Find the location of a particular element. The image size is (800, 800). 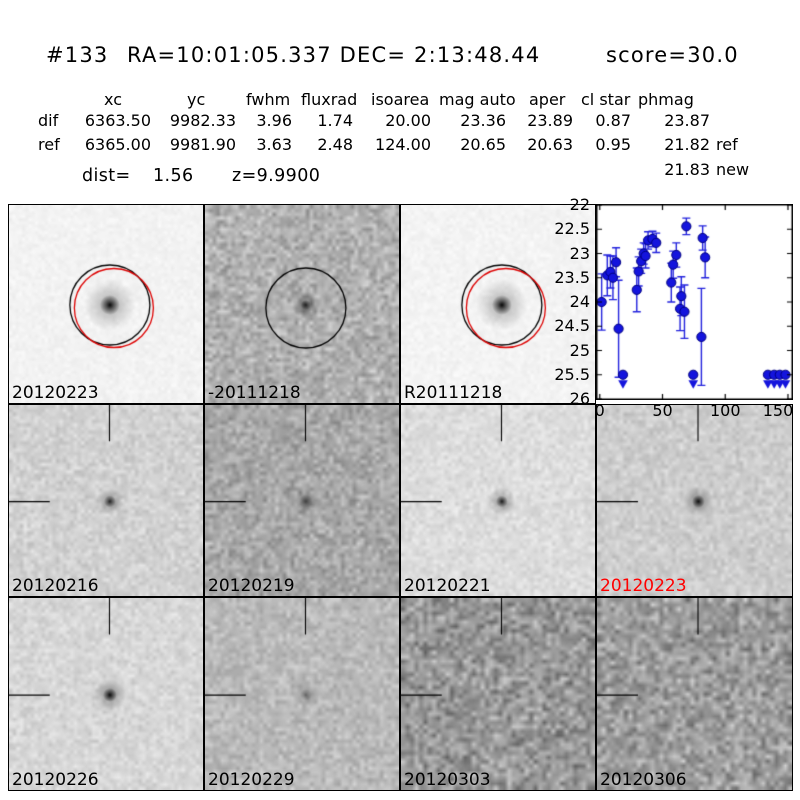

phmag-extra-suffix: new is located at coordinates (733, 169).